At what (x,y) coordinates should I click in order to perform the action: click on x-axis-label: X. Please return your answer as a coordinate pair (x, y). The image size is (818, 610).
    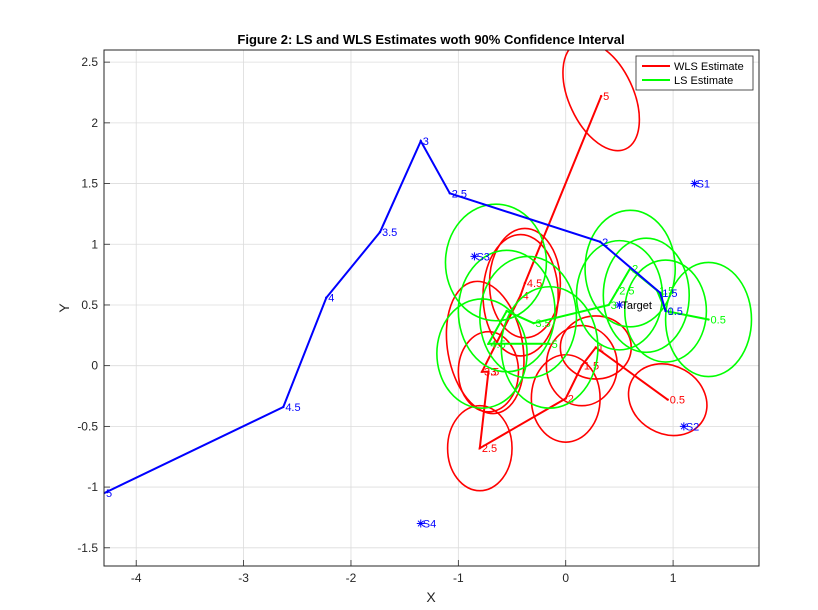
    Looking at the image, I should click on (431, 597).